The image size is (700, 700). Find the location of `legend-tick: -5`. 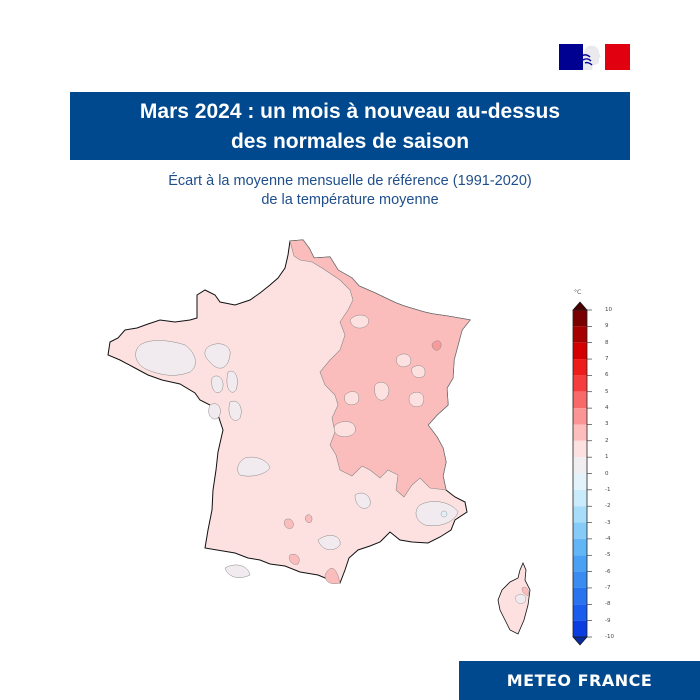

legend-tick: -5 is located at coordinates (608, 555).